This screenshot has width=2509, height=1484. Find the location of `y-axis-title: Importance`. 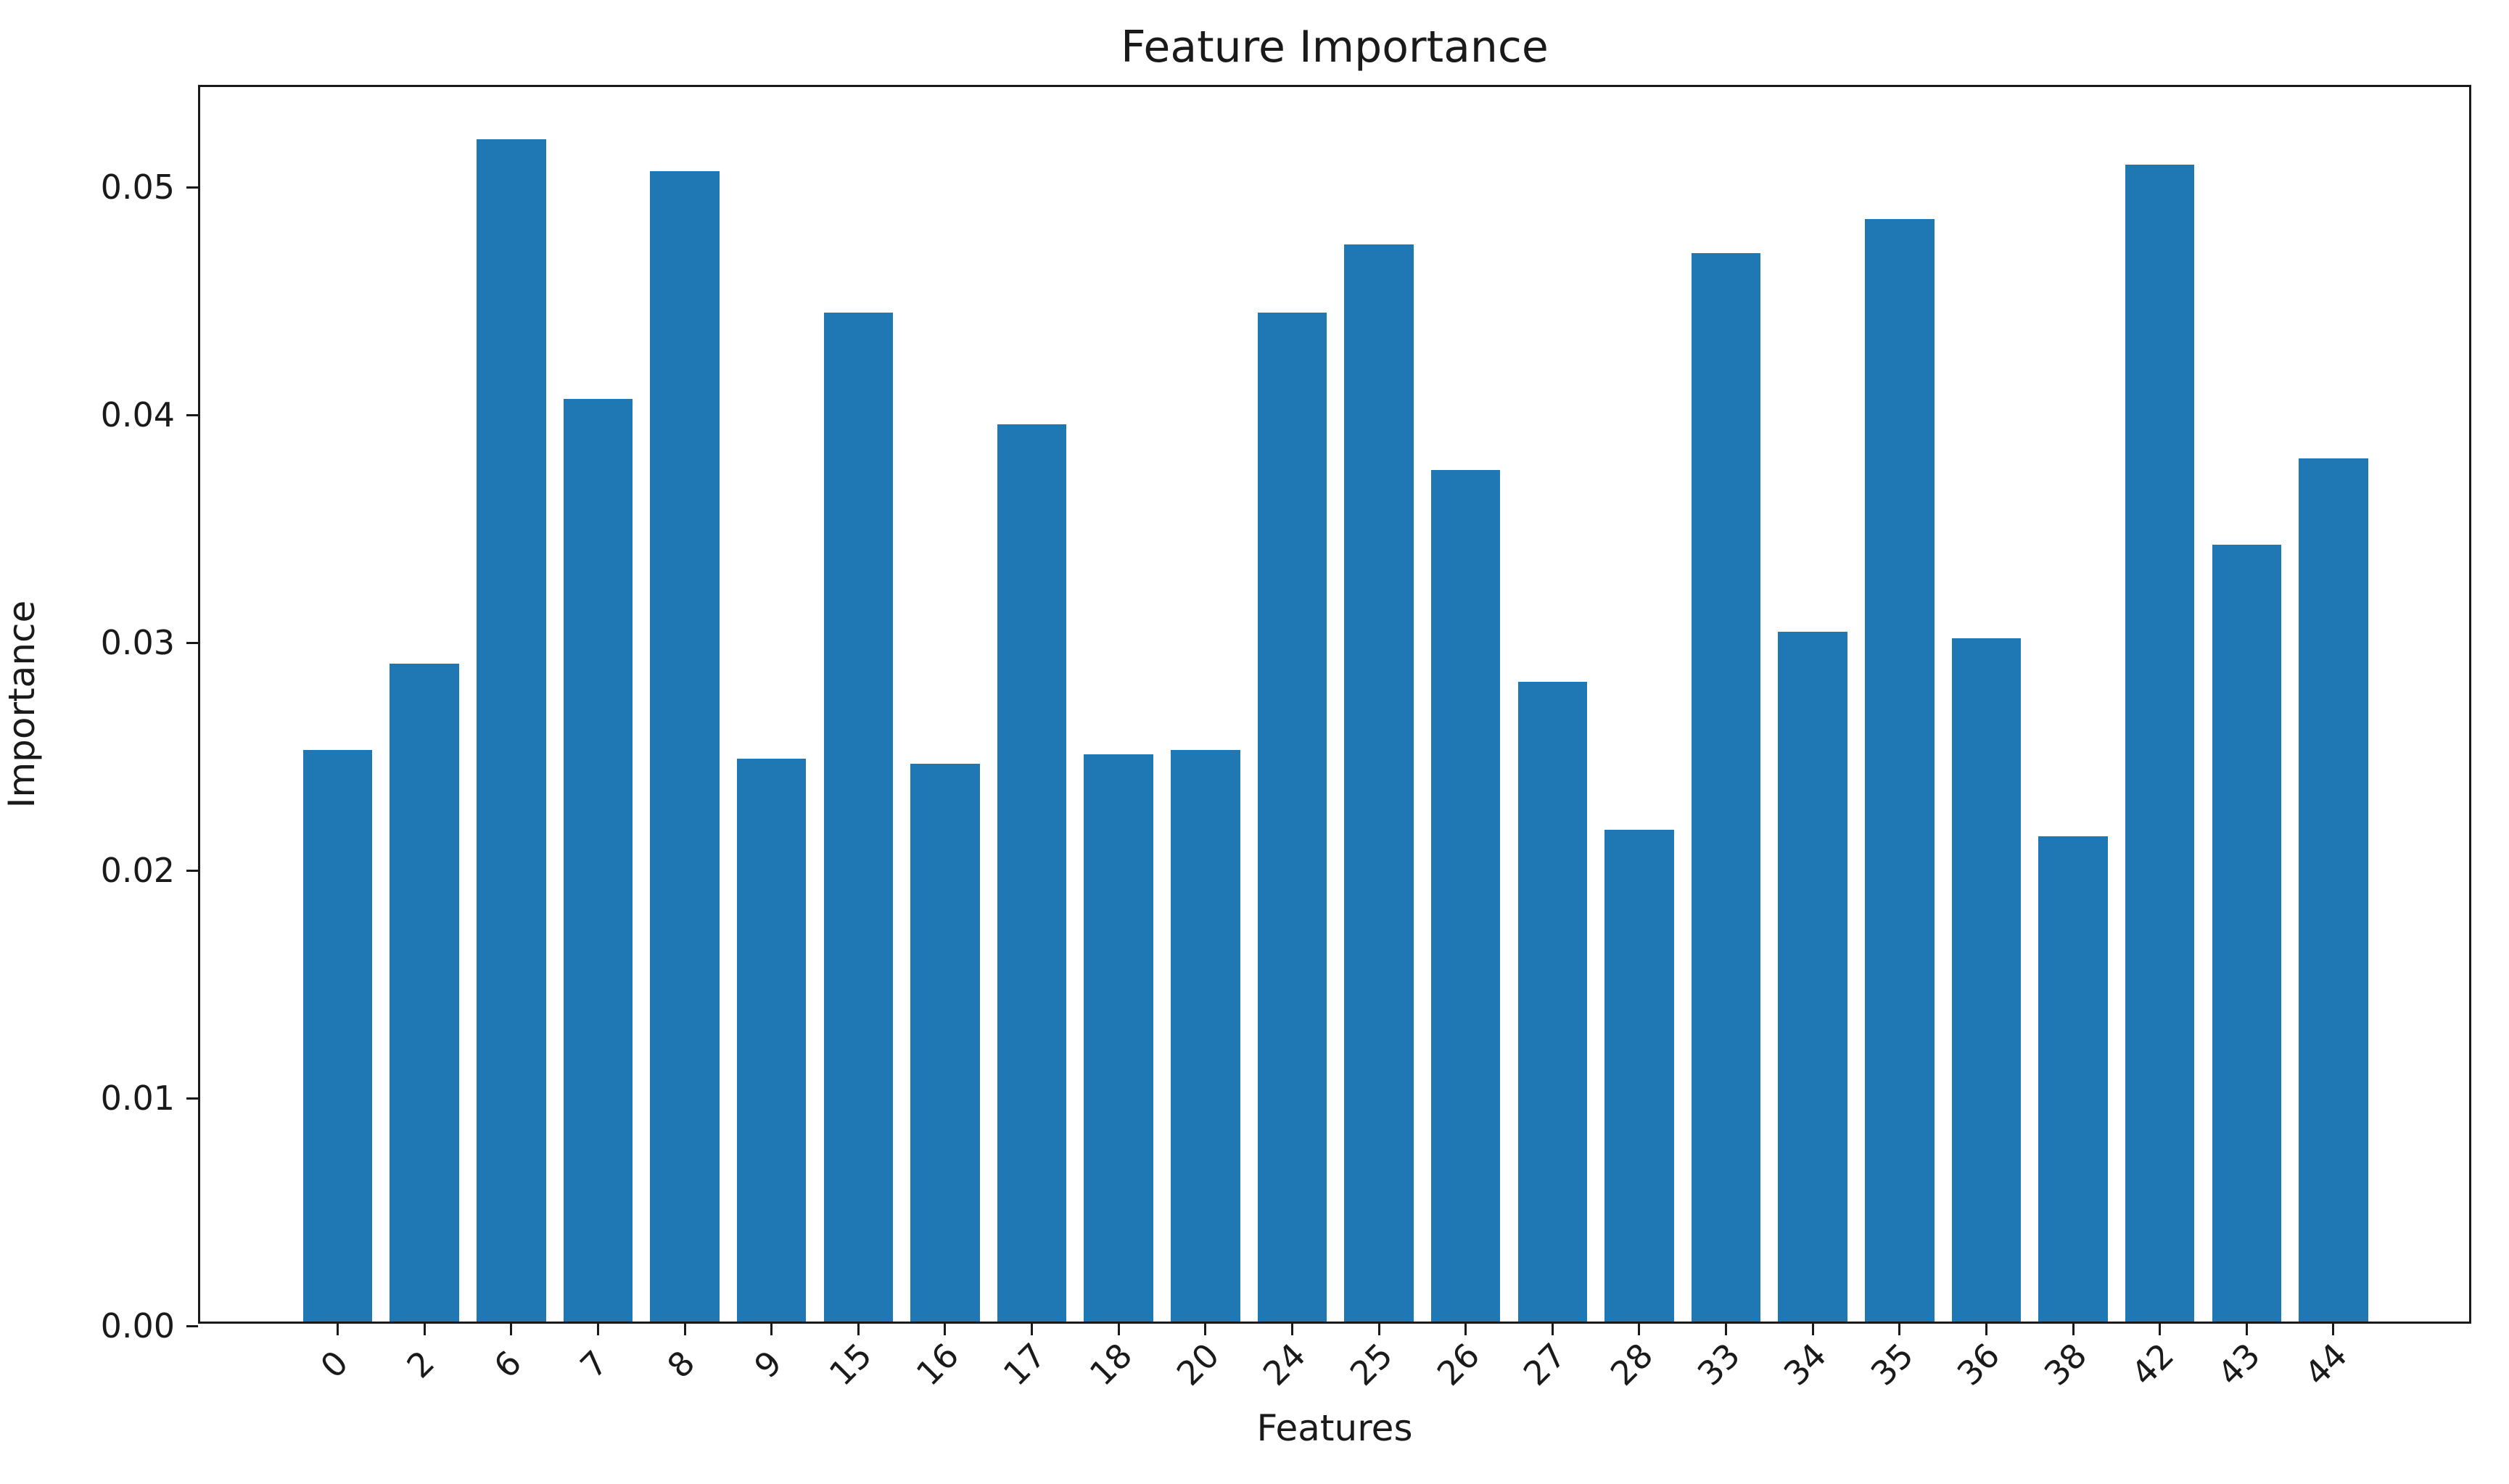

y-axis-title: Importance is located at coordinates (22, 705).